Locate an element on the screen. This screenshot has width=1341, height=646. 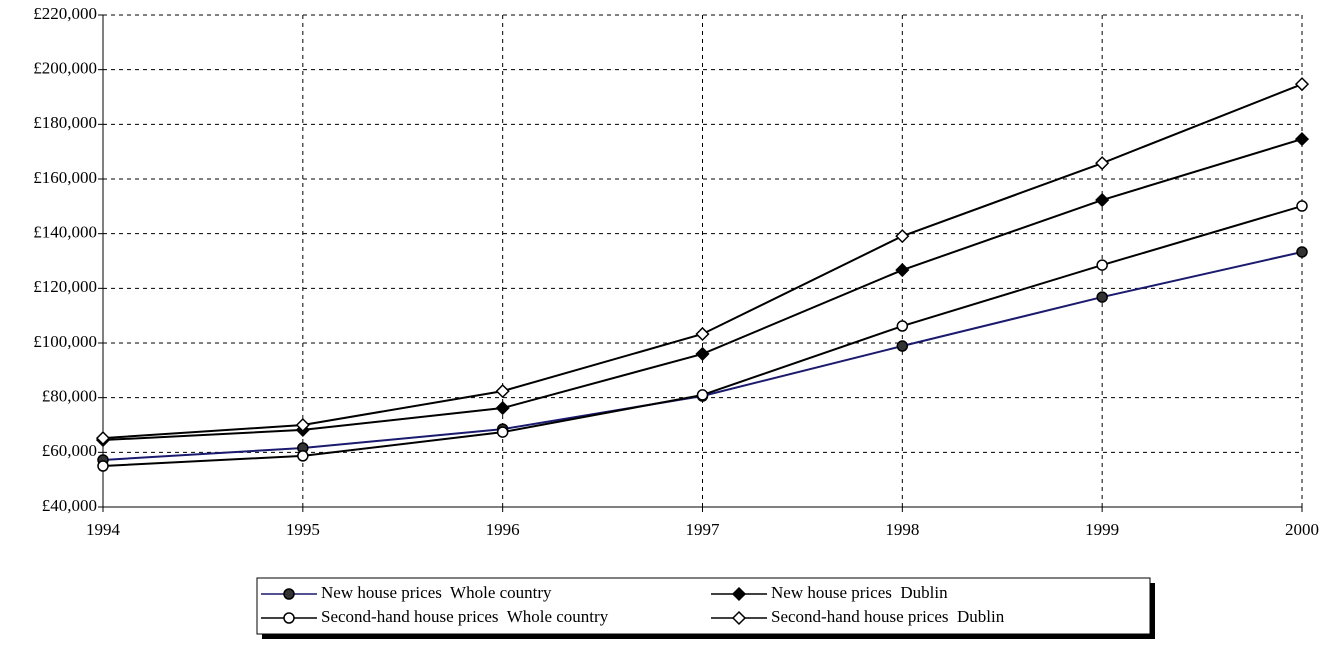
y-tick-label: £100,000 is located at coordinates (65, 341).